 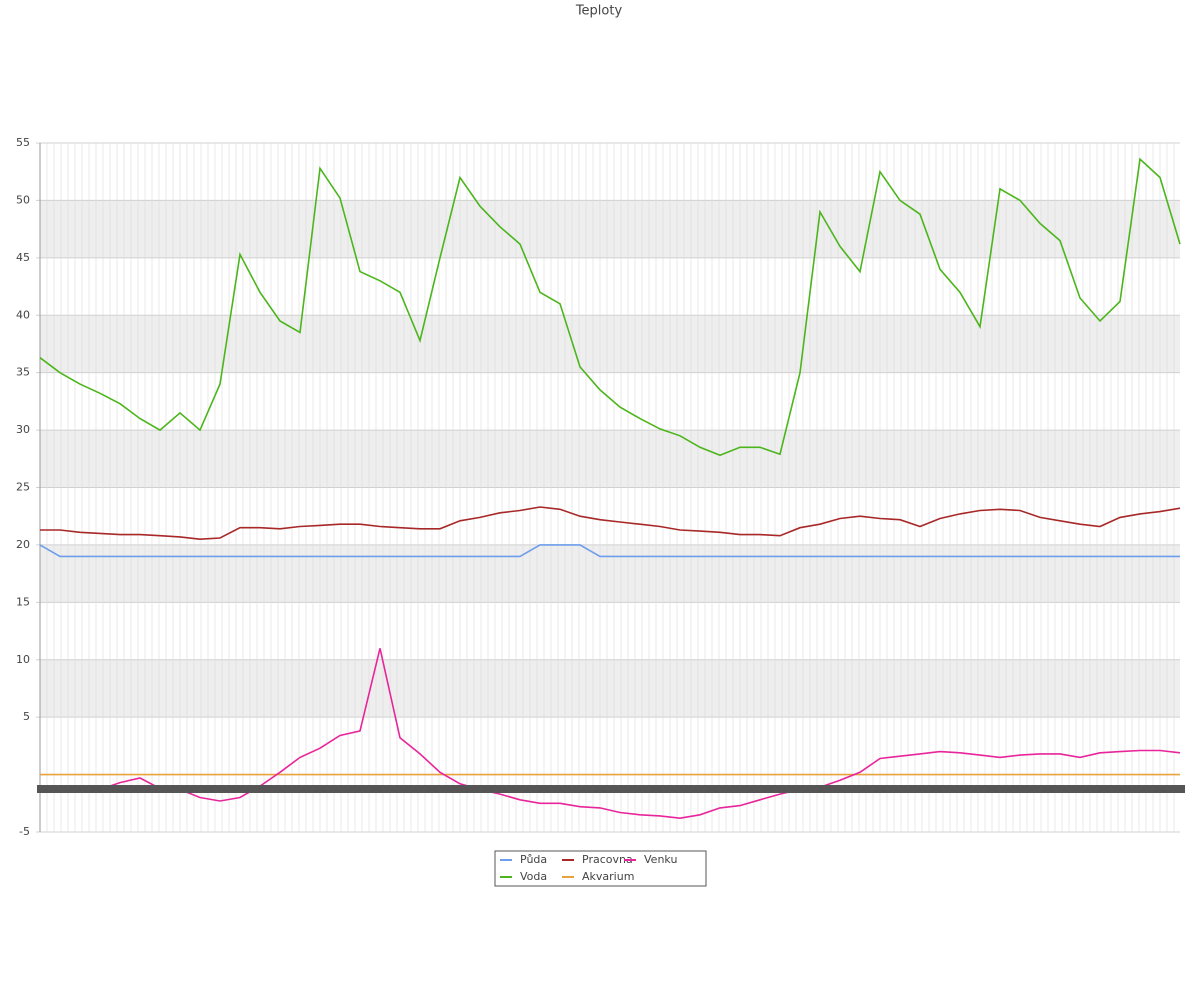 What do you see at coordinates (599, 11) in the screenshot?
I see `chart-title: Teploty` at bounding box center [599, 11].